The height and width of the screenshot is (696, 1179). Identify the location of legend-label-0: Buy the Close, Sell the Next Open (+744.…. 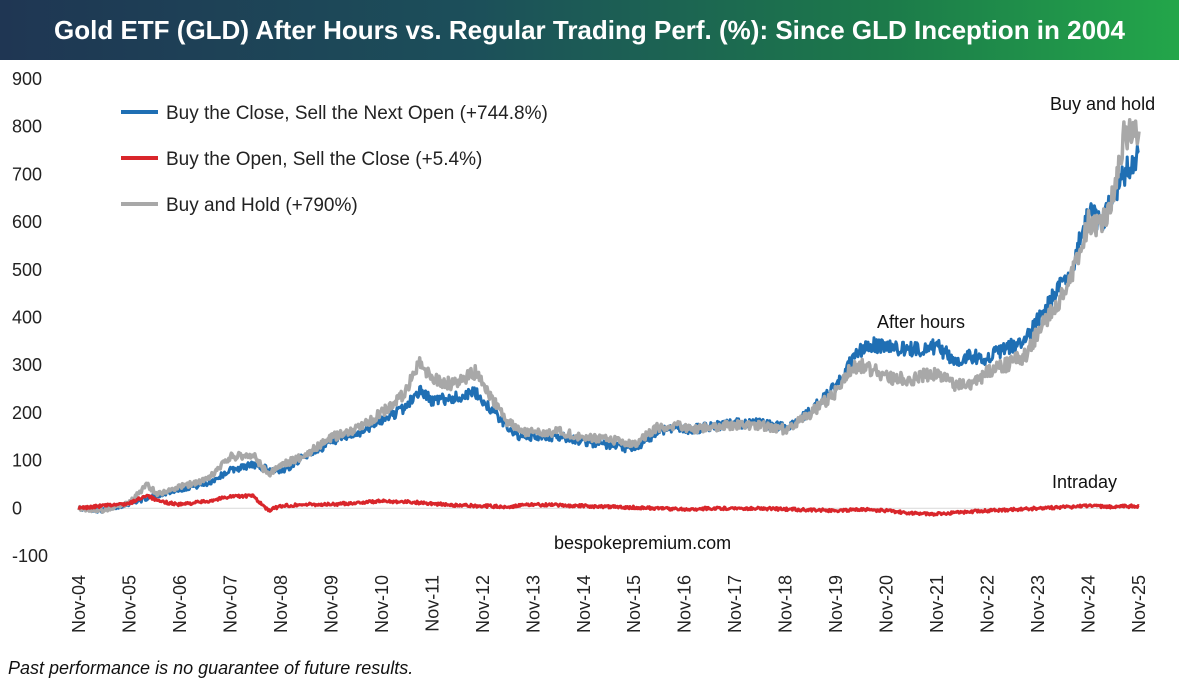
(357, 113).